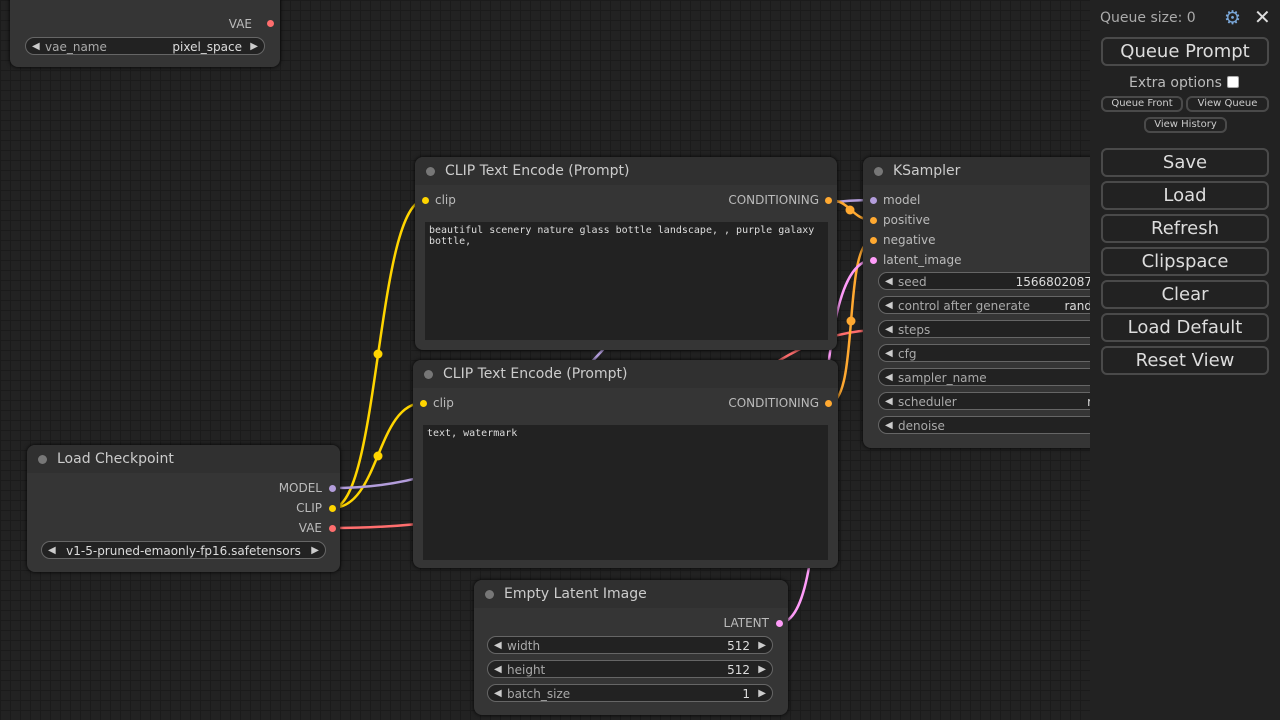 This screenshot has width=1280, height=720. What do you see at coordinates (1185, 195) in the screenshot?
I see `menu-button: Load` at bounding box center [1185, 195].